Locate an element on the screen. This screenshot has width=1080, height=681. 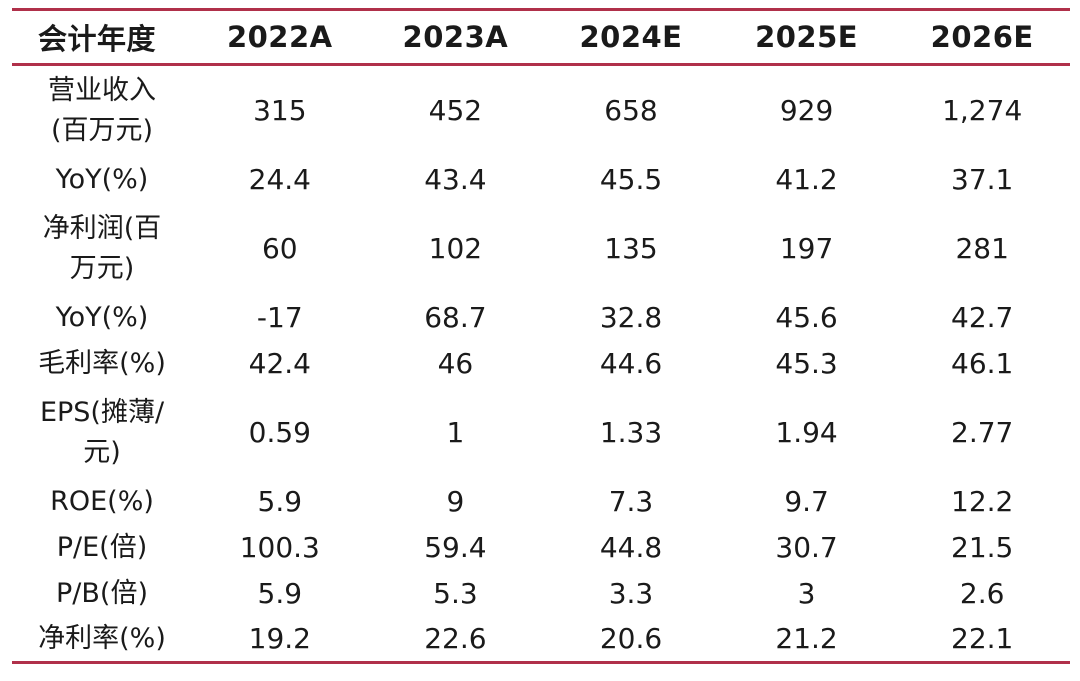
value-cell: 68.7 is located at coordinates (455, 317).